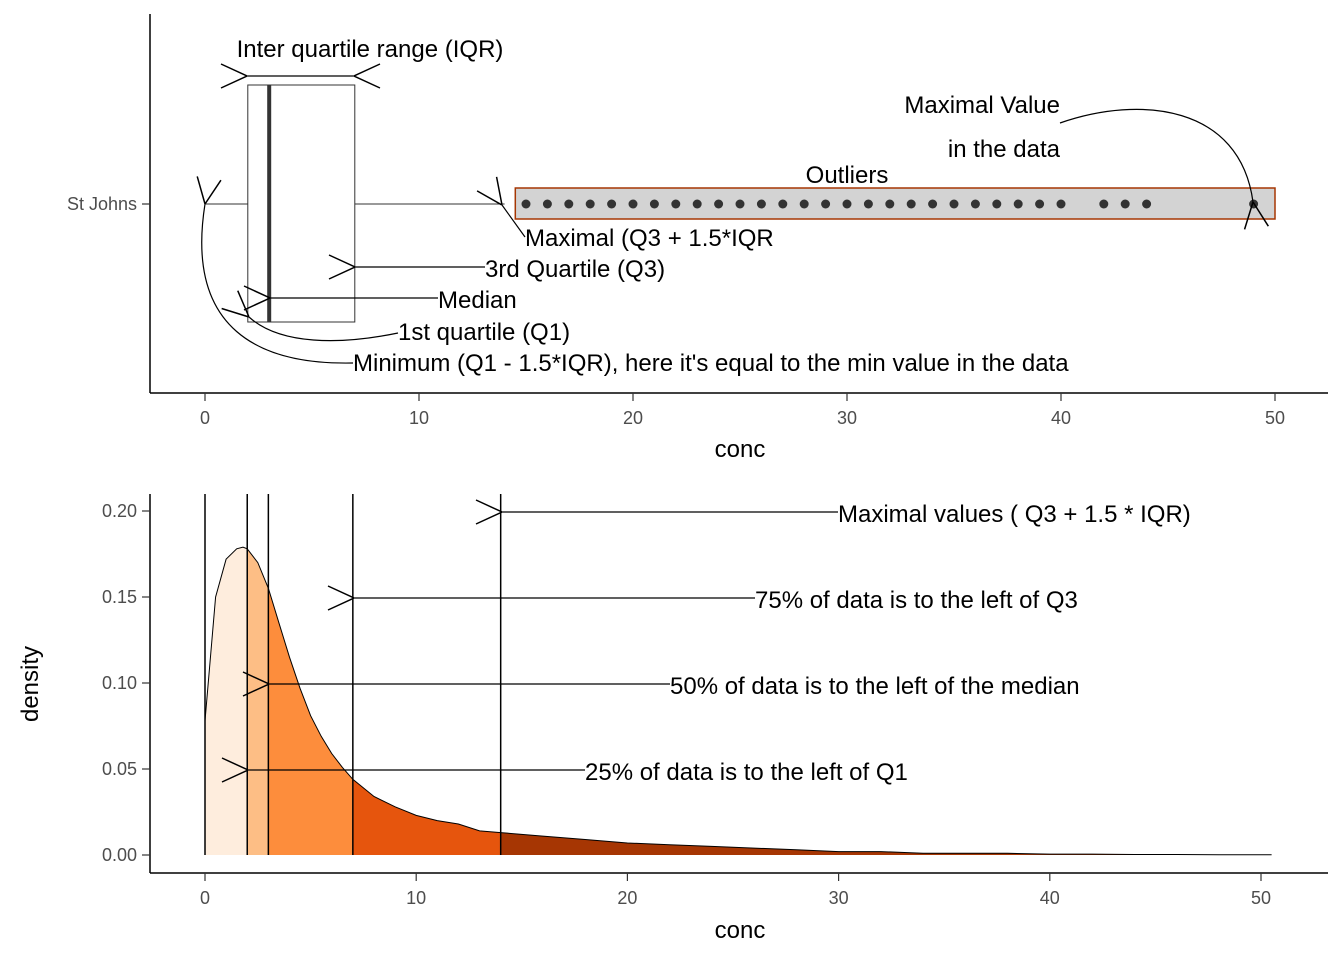 Image resolution: width=1344 pixels, height=960 pixels. What do you see at coordinates (543, 641) in the screenshot?
I see `density-annotation-arrows` at bounding box center [543, 641].